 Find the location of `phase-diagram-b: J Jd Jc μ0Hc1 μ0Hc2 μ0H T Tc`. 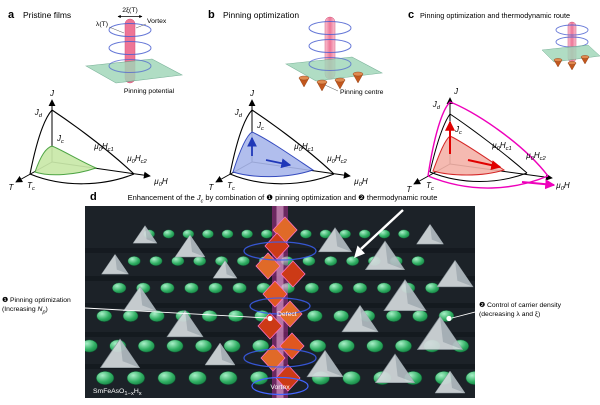

phase-diagram-b: J Jd Jc μ0Hc1 μ0Hc2 μ0H T Tc is located at coordinates (288, 140).